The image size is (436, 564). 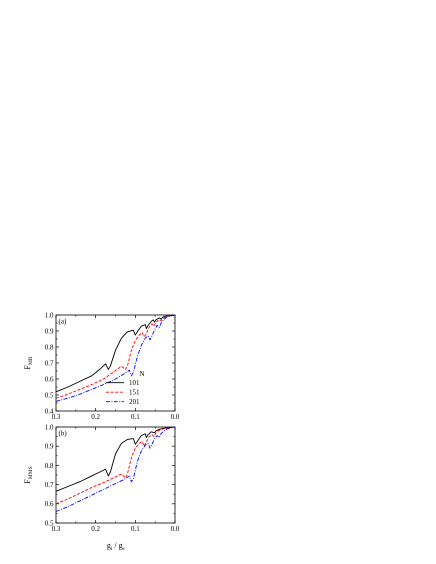 I want to click on panel-b: 0.3 0.2 0.1 0.0 0.5 0.6 0.7 0.8 0.9 1.0 (b) FMMS, so click(x=101, y=478).